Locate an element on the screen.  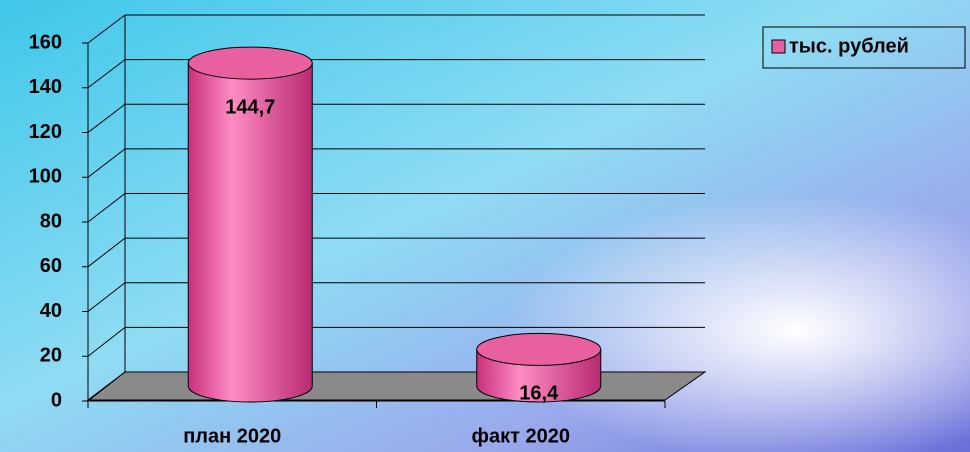
y-tick-label: 120 is located at coordinates (45, 132).